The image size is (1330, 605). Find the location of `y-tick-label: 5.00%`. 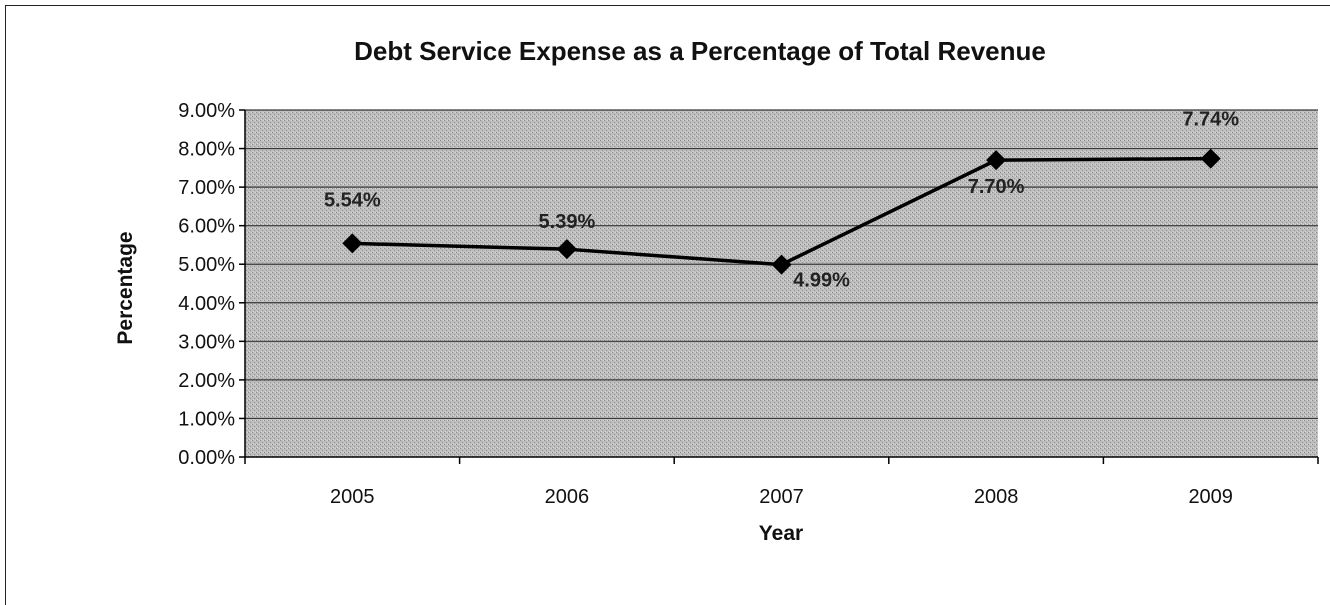

y-tick-label: 5.00% is located at coordinates (206, 265).